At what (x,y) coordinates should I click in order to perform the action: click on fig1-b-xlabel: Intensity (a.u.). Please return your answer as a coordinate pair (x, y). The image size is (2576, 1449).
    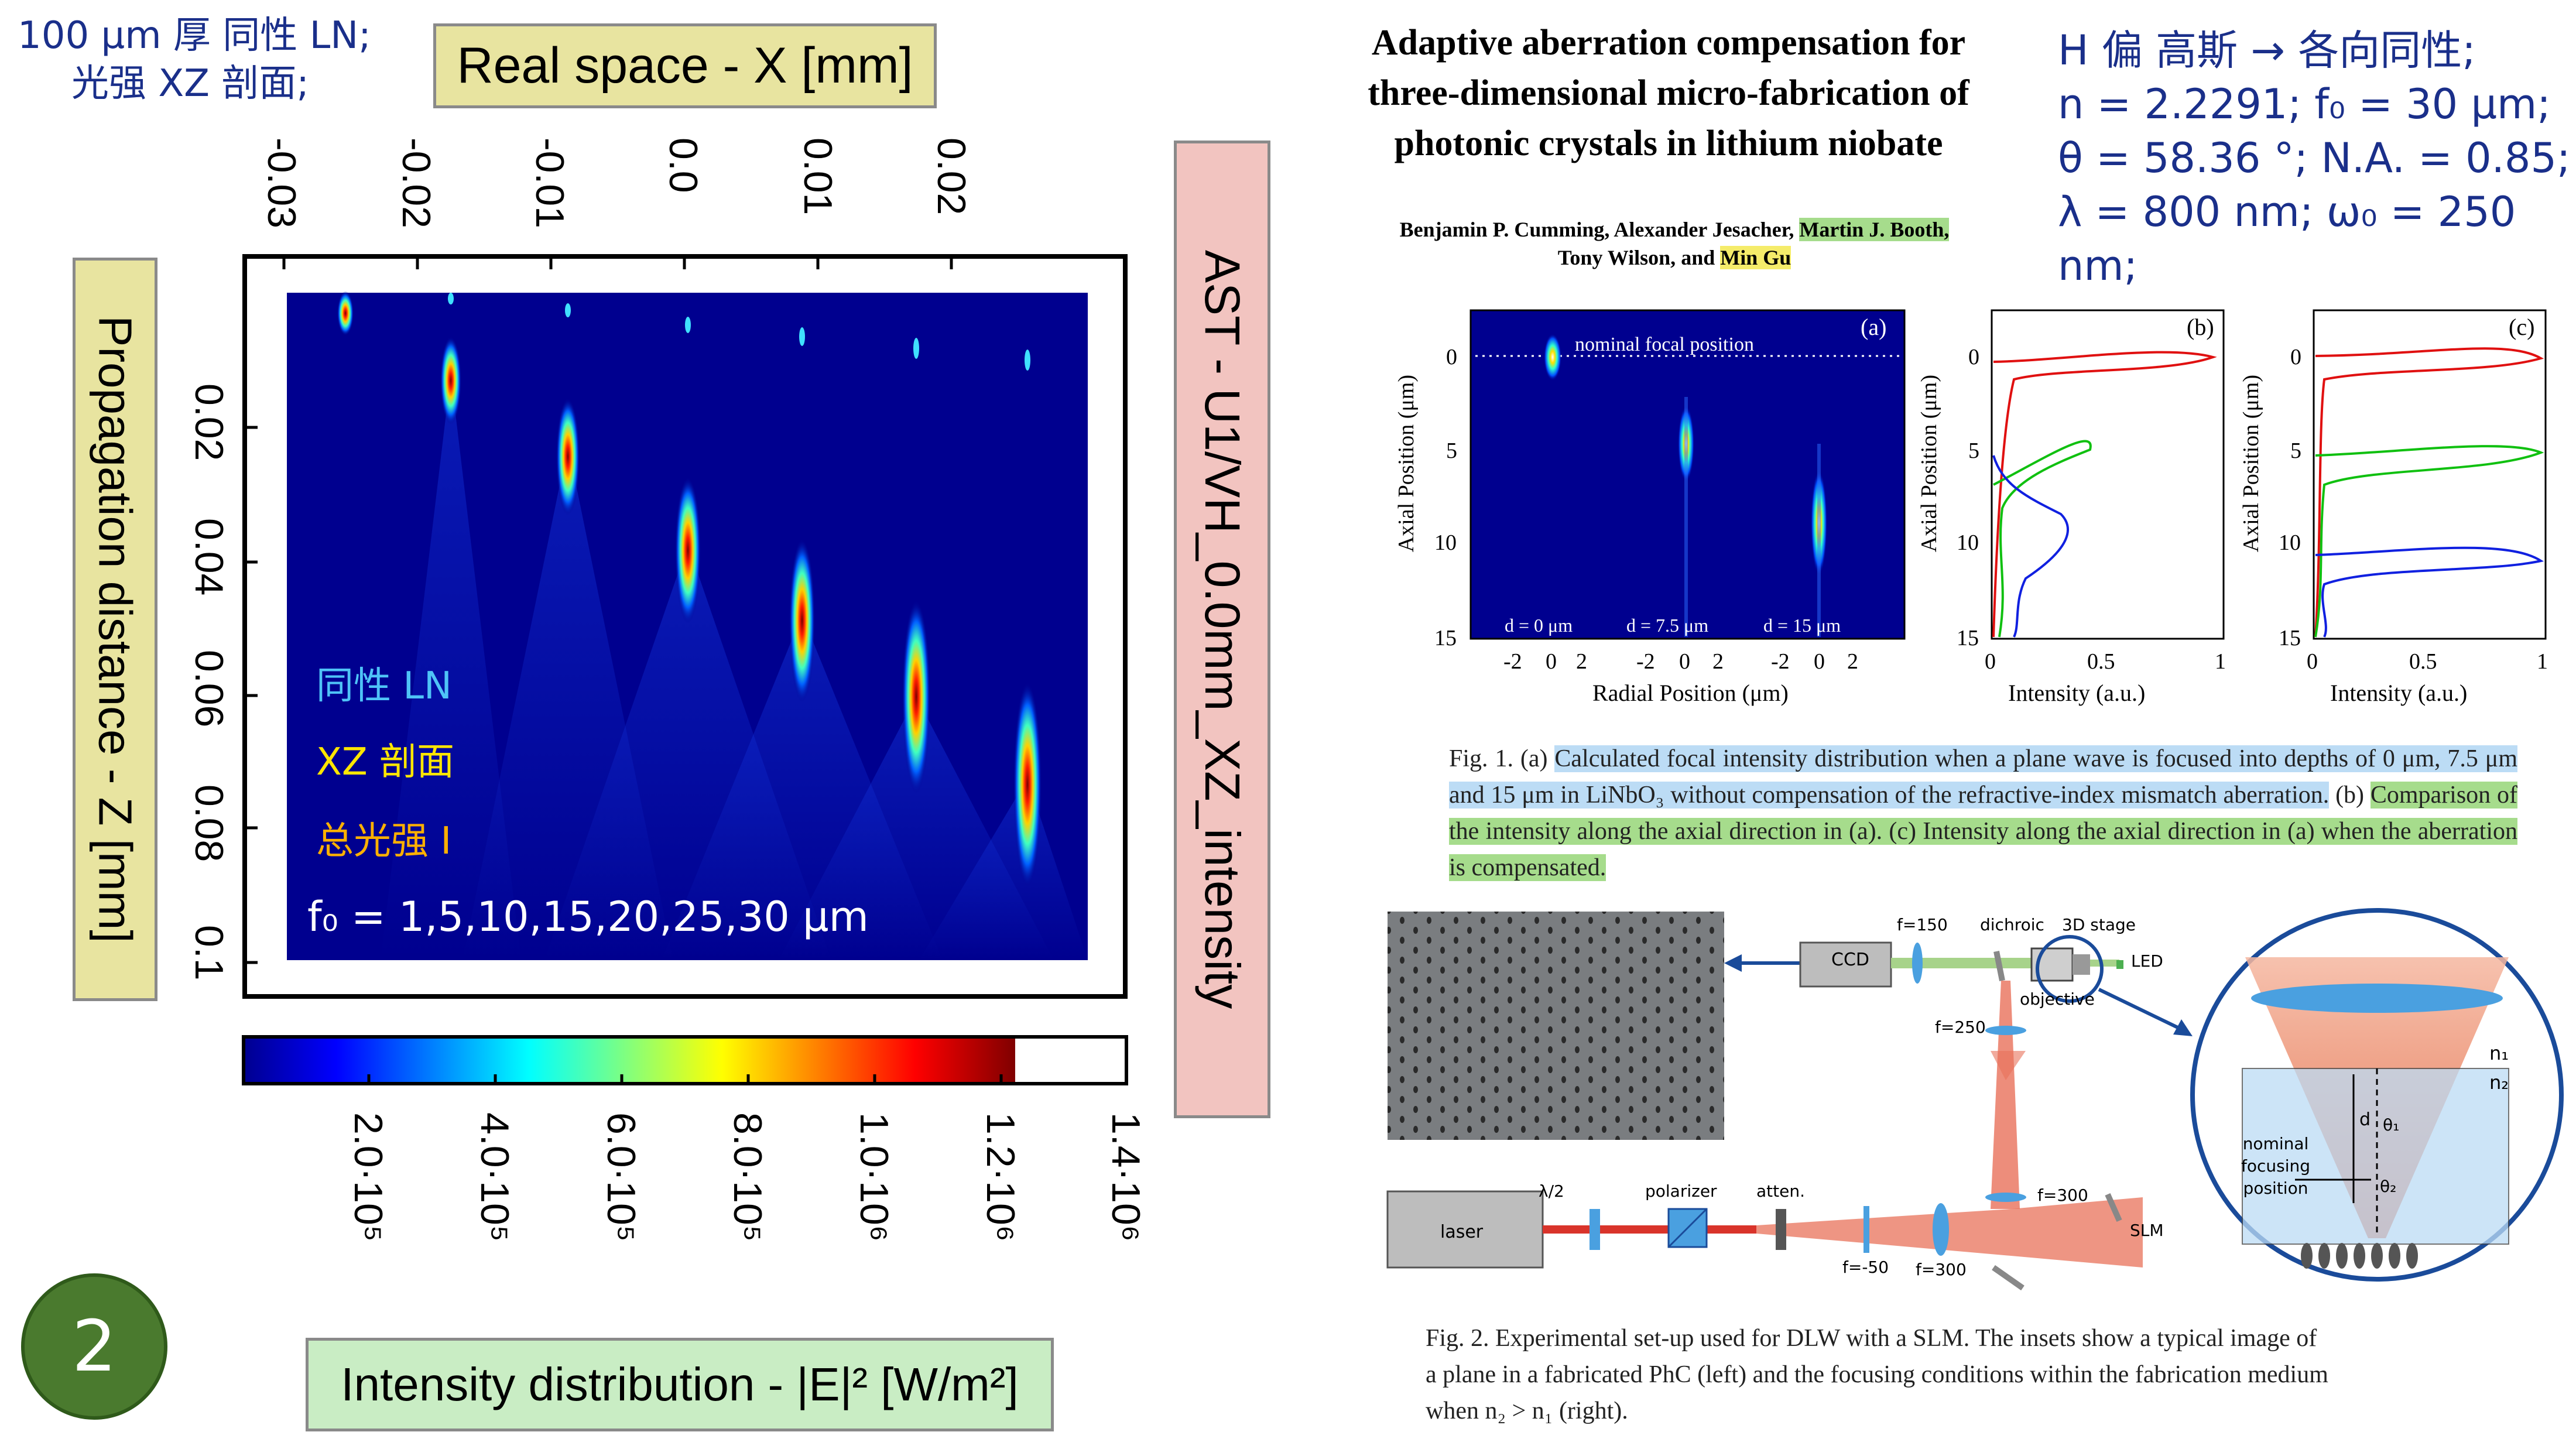
    Looking at the image, I should click on (2077, 693).